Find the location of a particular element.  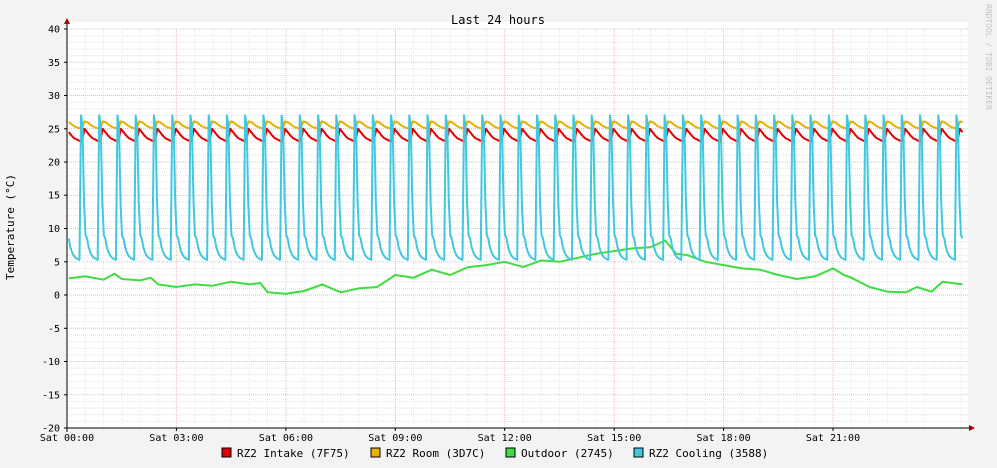

y-tick-label: 40 is located at coordinates (54, 30).